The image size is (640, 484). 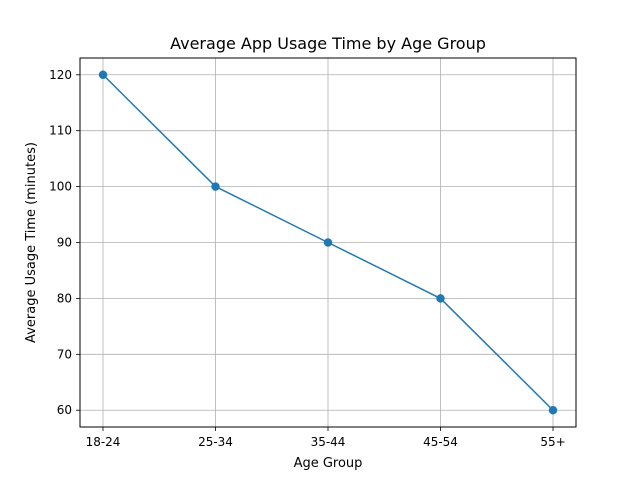 I want to click on x-tick-label: 18-24, so click(x=103, y=442).